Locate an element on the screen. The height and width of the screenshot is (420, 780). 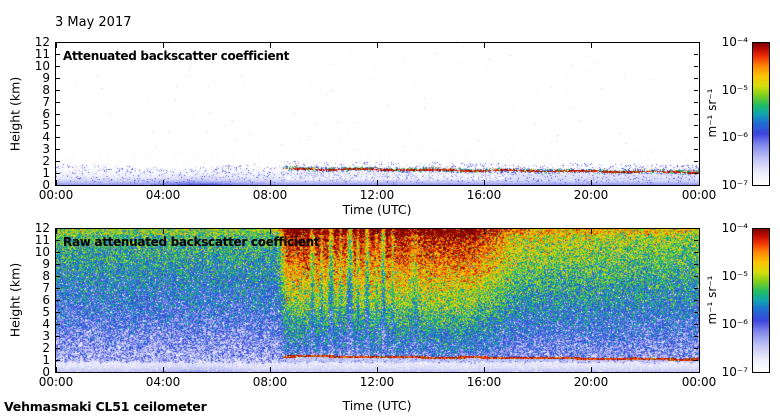
colorbar-raw is located at coordinates (761, 300).